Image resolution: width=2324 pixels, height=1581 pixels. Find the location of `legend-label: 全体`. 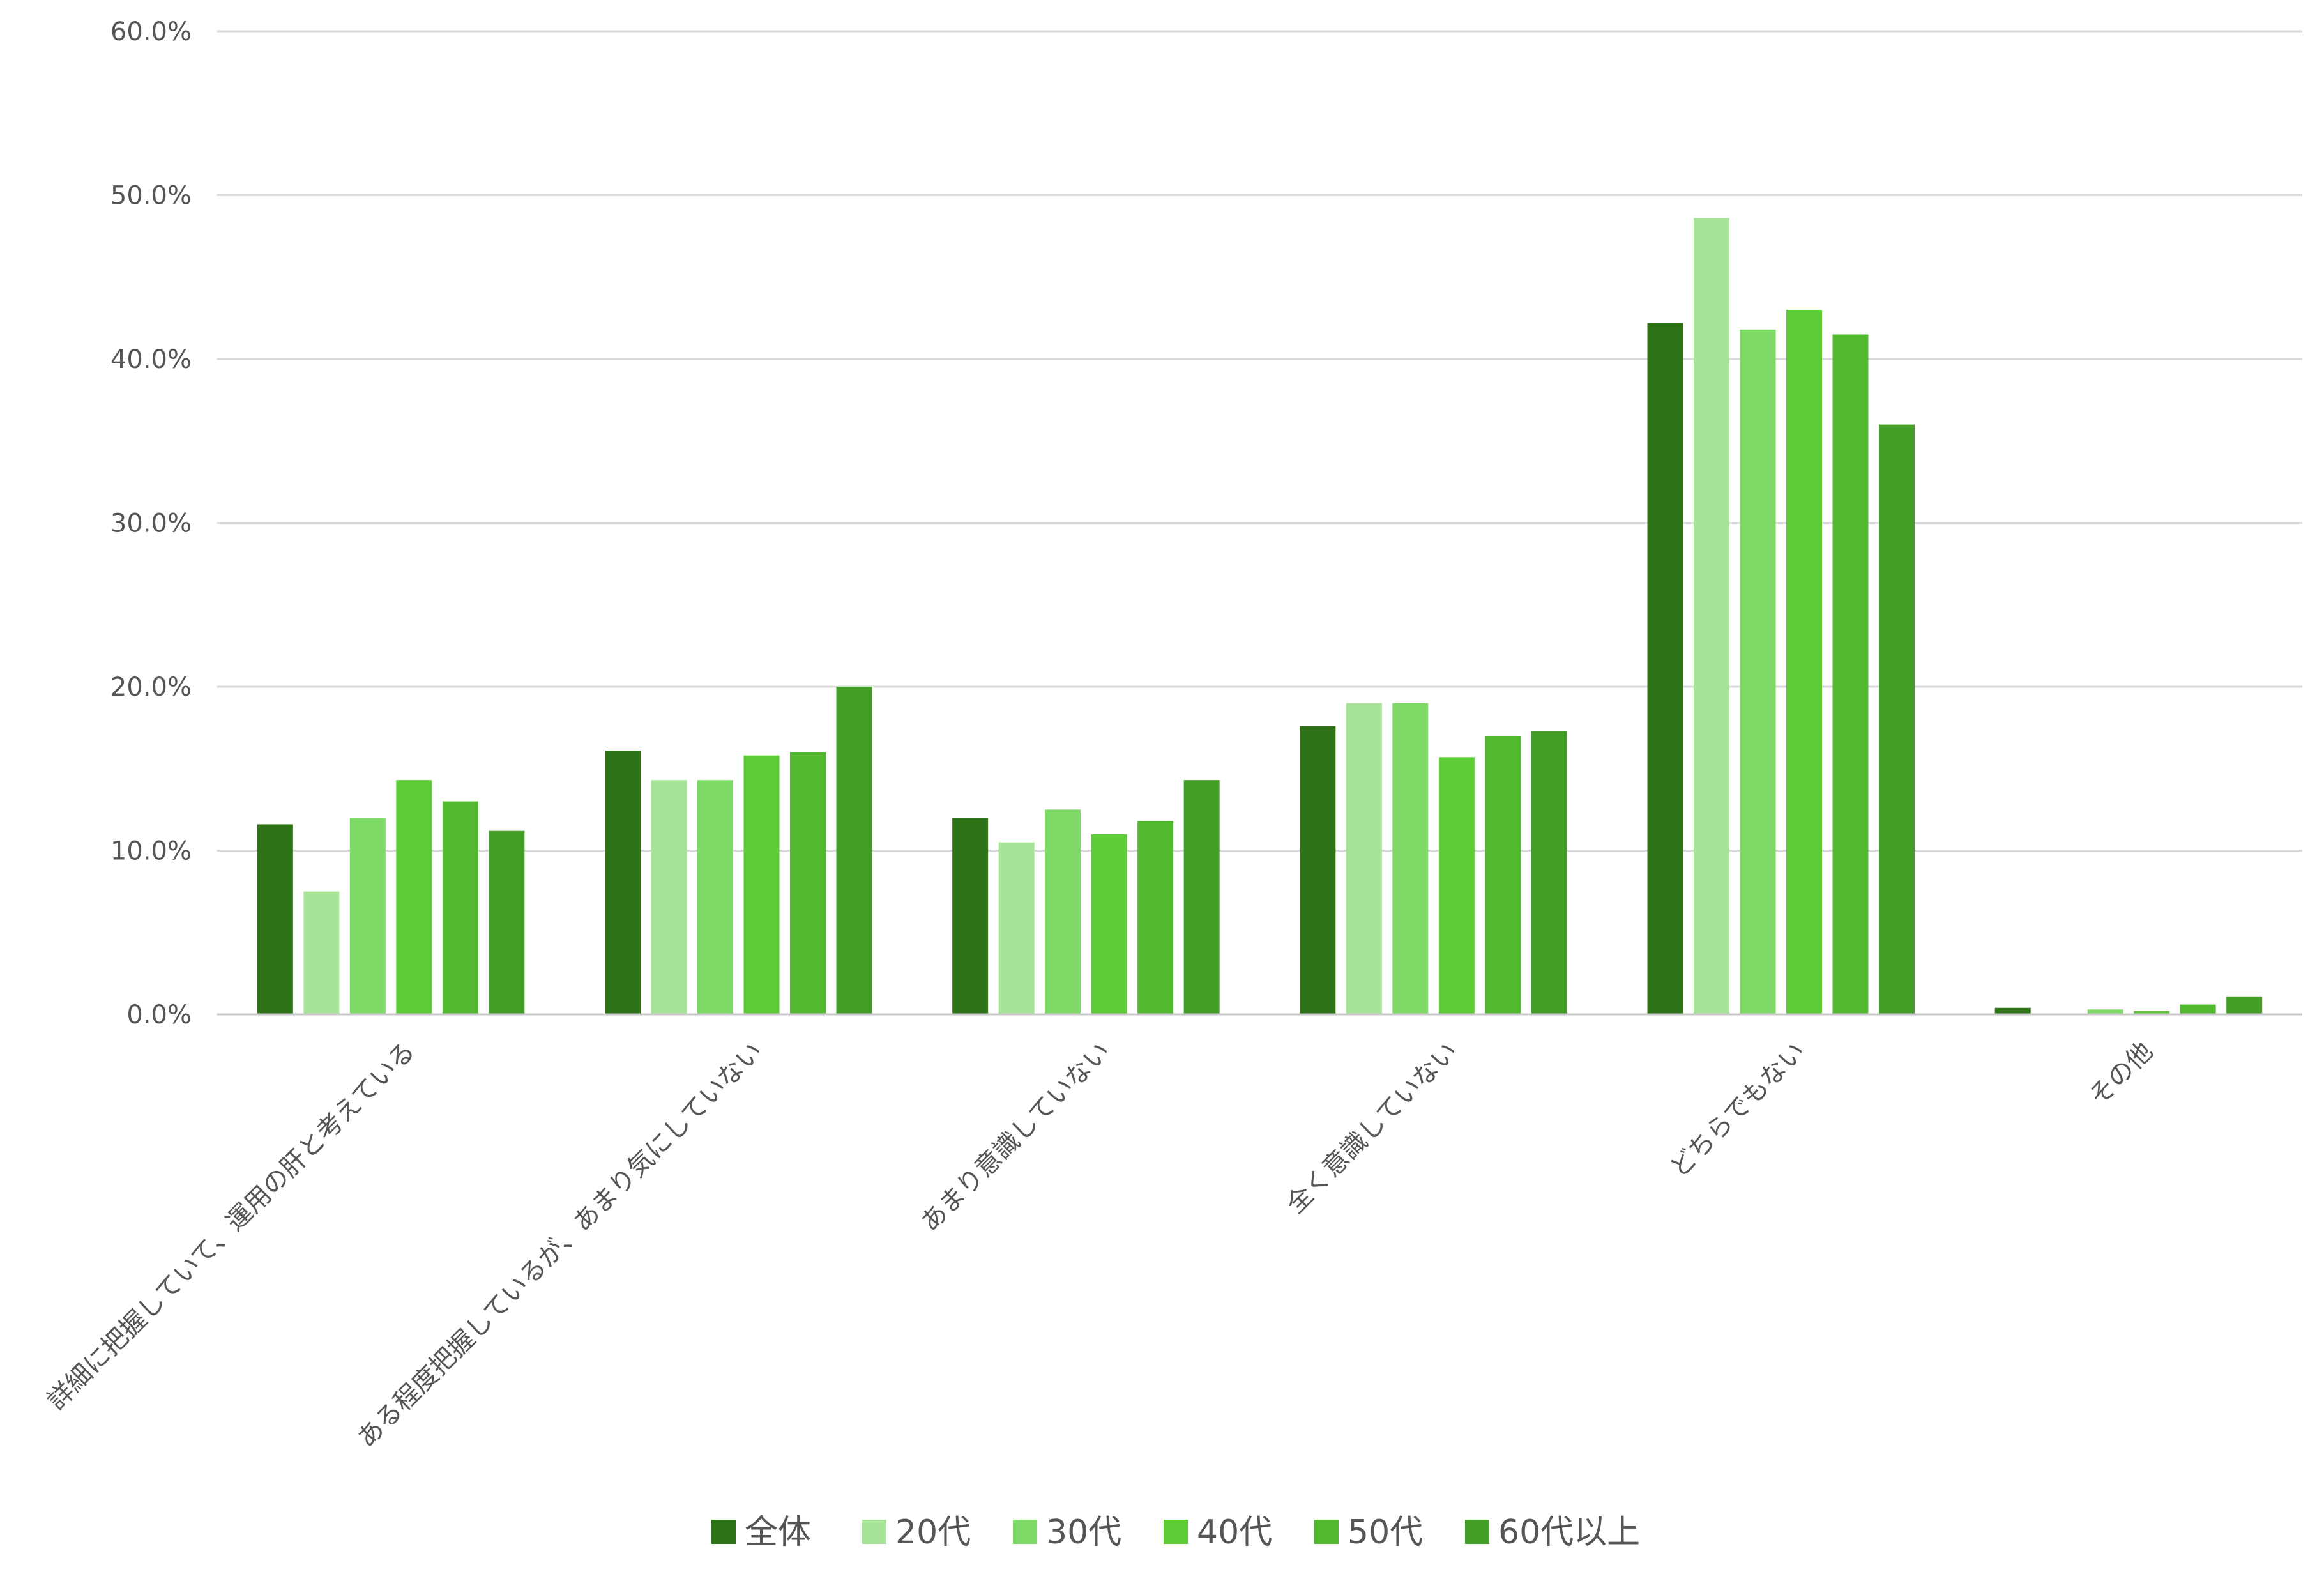

legend-label: 全体 is located at coordinates (778, 1532).